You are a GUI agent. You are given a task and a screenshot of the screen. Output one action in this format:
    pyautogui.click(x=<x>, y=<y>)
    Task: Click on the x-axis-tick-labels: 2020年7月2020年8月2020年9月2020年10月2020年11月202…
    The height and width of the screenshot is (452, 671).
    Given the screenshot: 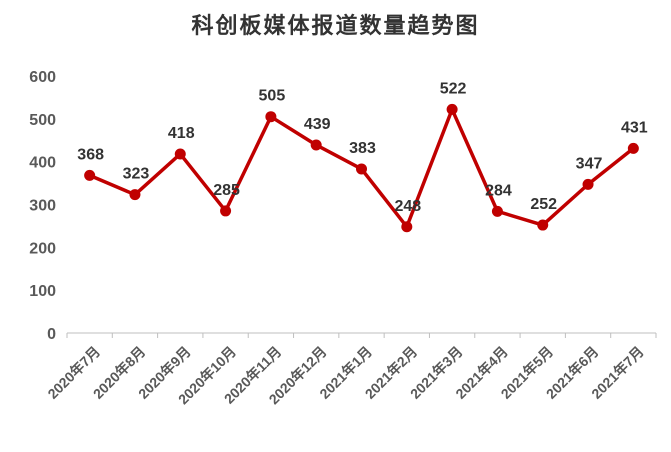 What is the action you would take?
    pyautogui.click(x=345, y=375)
    